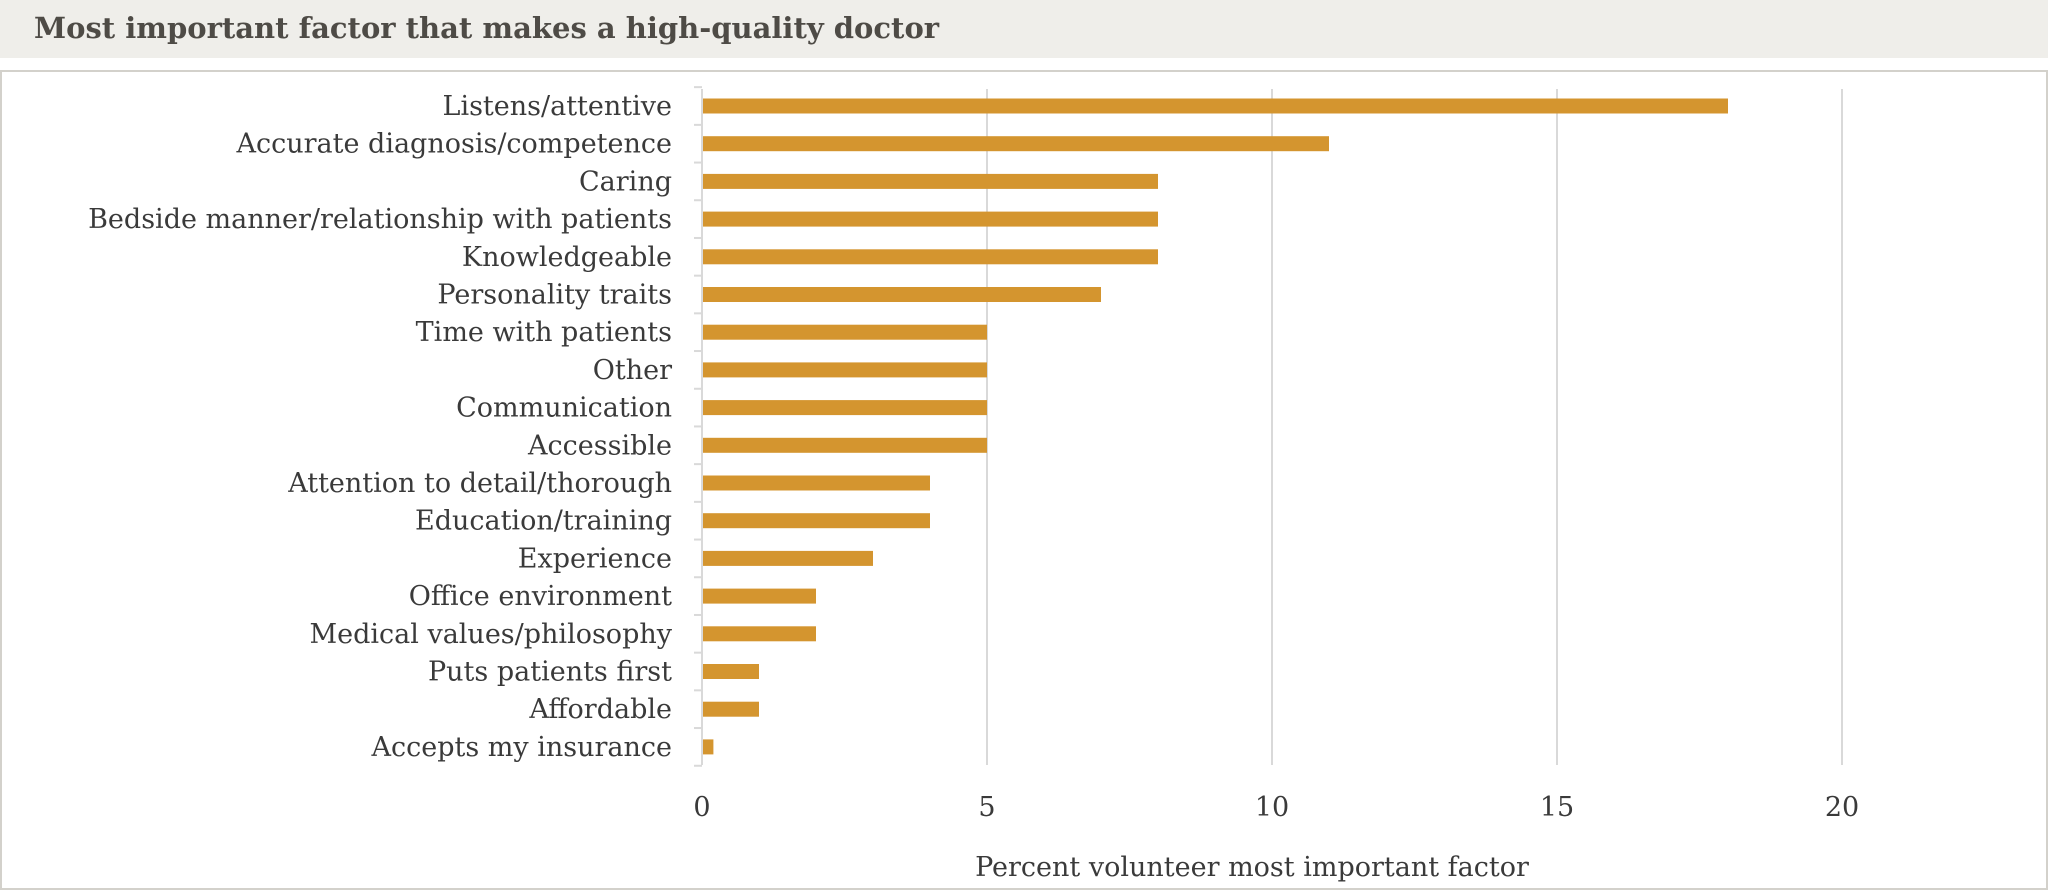  Describe the element at coordinates (557, 106) in the screenshot. I see `category-label-1: Listens/attentive` at that location.